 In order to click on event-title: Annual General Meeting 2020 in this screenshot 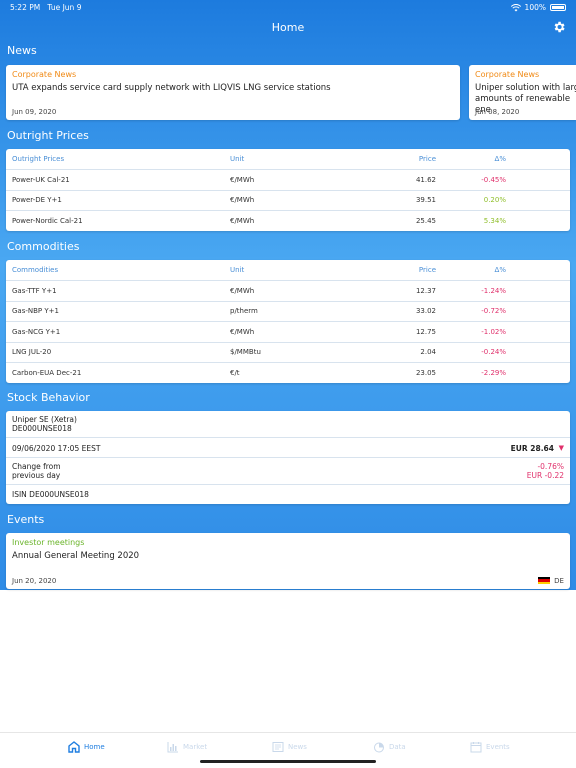, I will do `click(76, 556)`.